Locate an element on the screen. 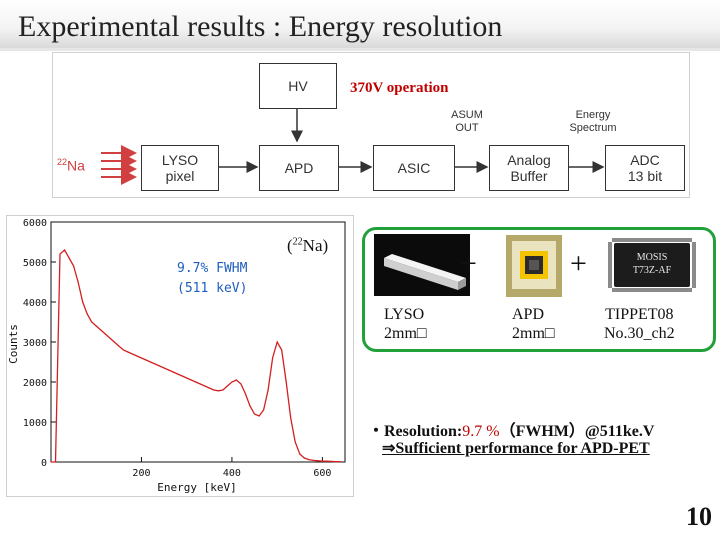 The height and width of the screenshot is (540, 720). lyso-component-label: LYSO 2mm□ is located at coordinates (405, 324).